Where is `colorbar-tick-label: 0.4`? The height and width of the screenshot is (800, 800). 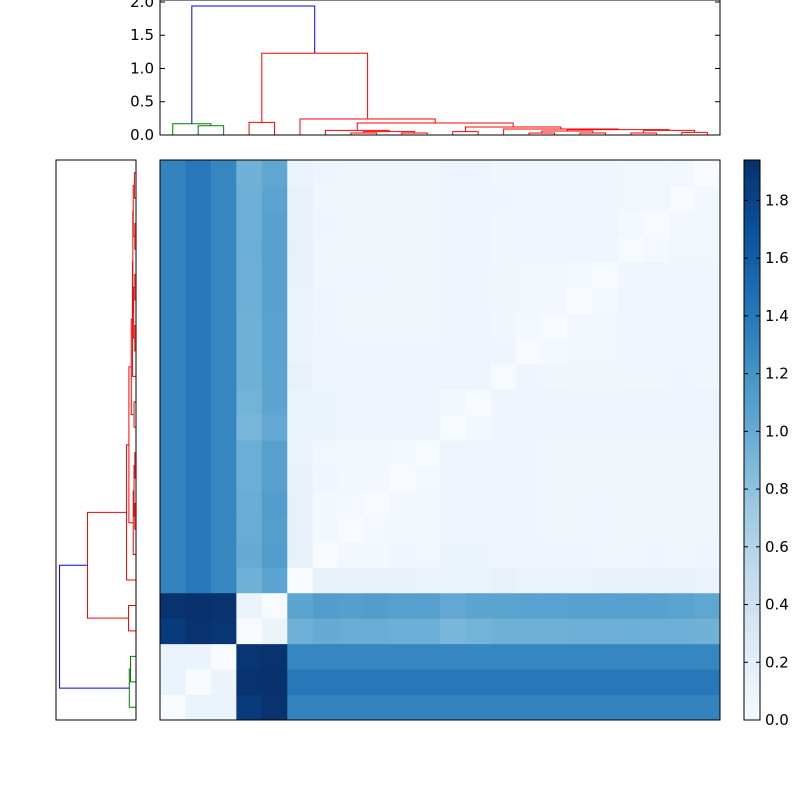
colorbar-tick-label: 0.4 is located at coordinates (777, 605).